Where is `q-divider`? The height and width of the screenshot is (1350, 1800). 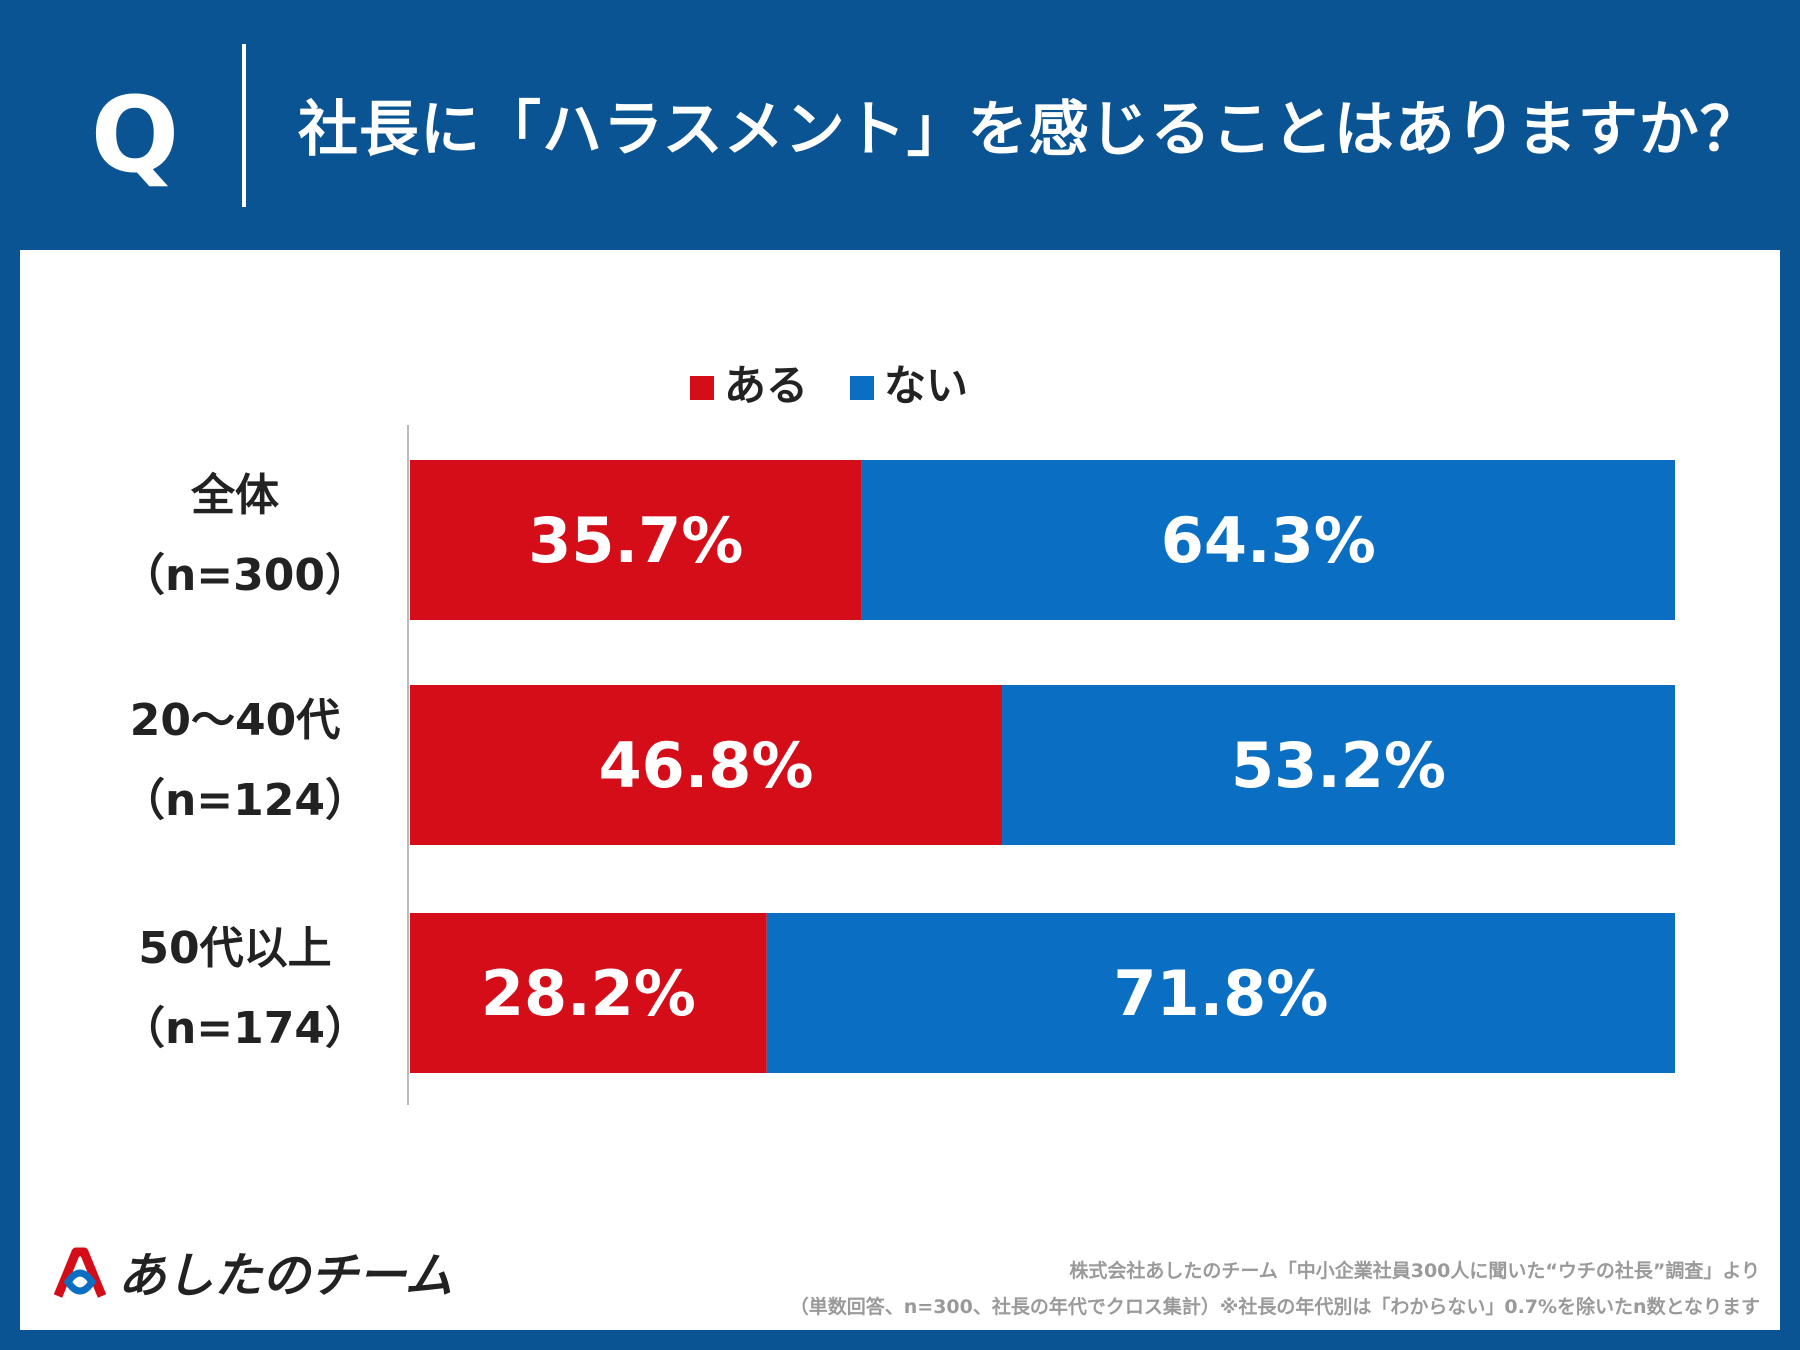 q-divider is located at coordinates (244, 125).